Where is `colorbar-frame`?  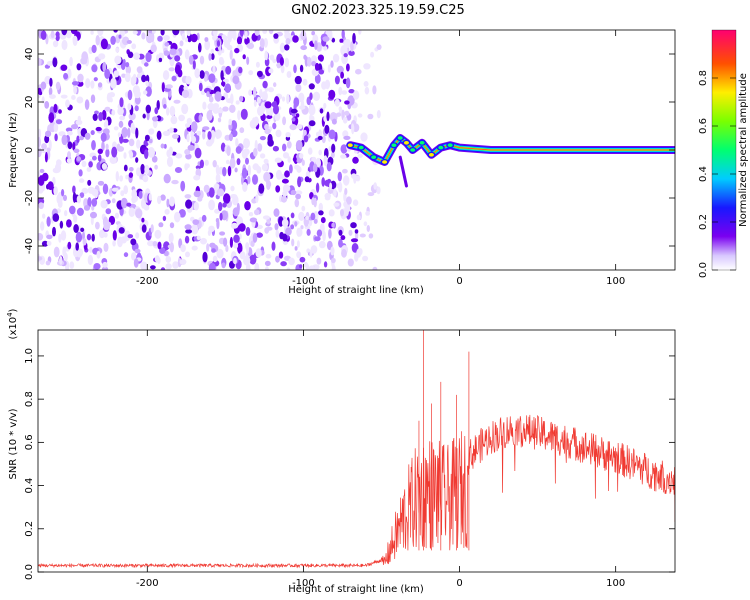
colorbar-frame is located at coordinates (724, 150).